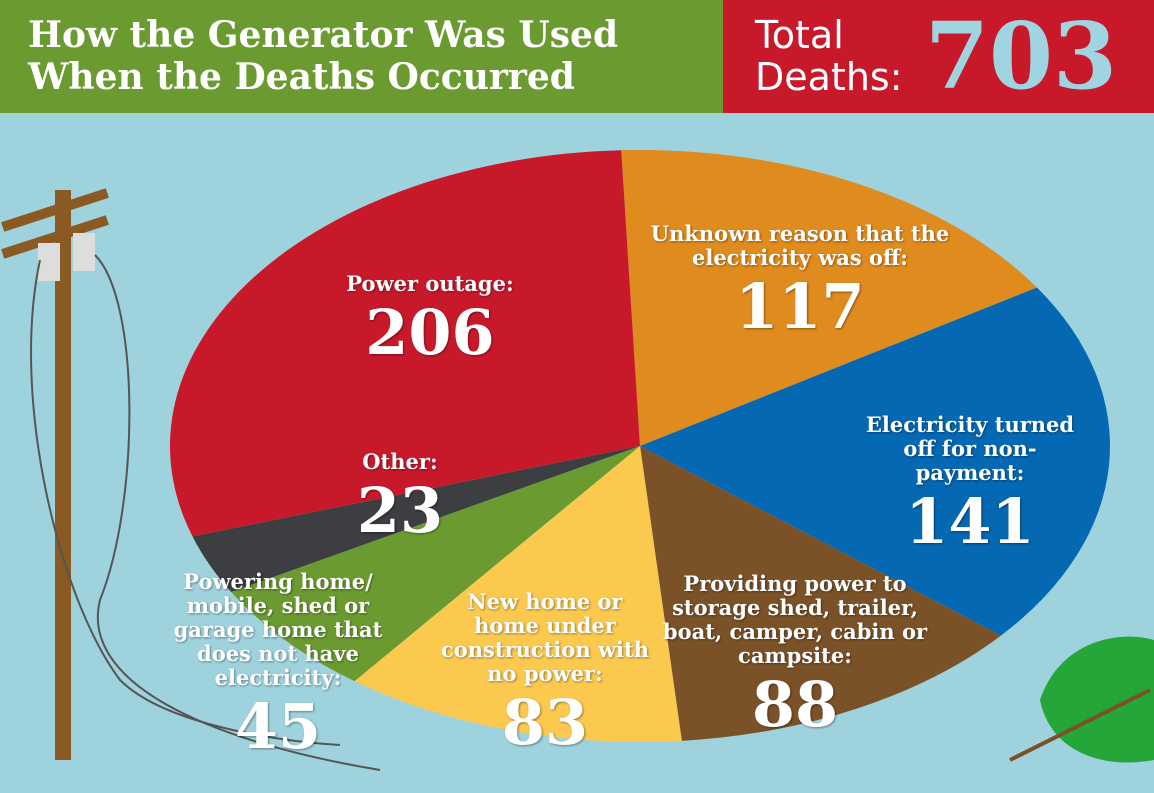 The width and height of the screenshot is (1154, 793). I want to click on slice-label-group: Other: 23, so click(400, 499).